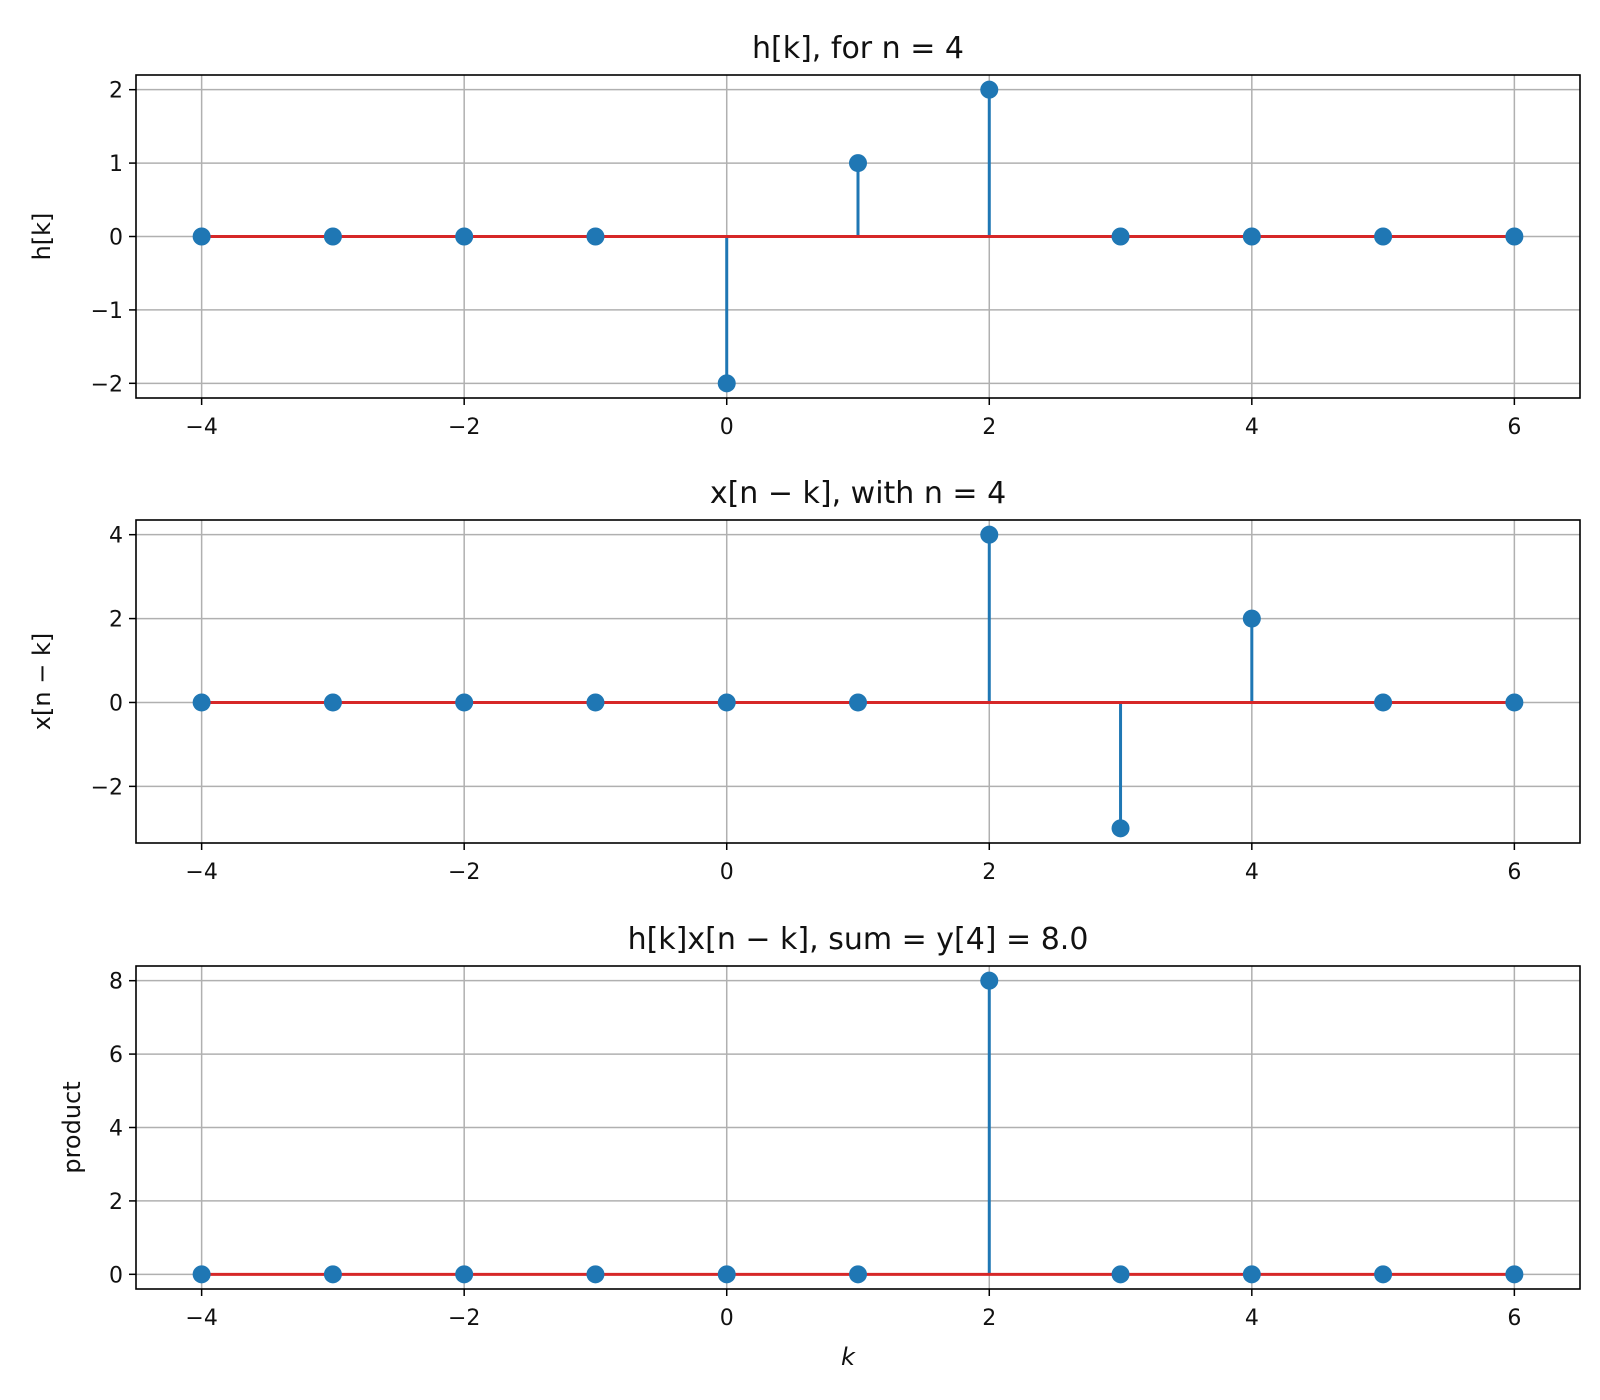 The width and height of the screenshot is (1600, 1400). Describe the element at coordinates (107, 311) in the screenshot. I see `y-tick-label: −1` at that location.